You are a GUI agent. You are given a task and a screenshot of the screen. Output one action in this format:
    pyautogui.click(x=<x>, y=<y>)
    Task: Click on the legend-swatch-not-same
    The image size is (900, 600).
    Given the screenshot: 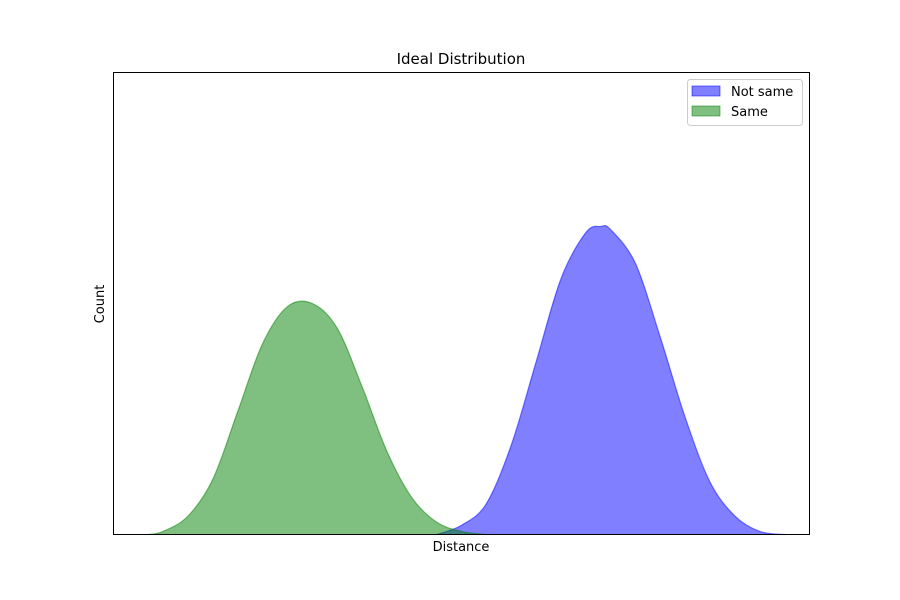 What is the action you would take?
    pyautogui.click(x=706, y=91)
    